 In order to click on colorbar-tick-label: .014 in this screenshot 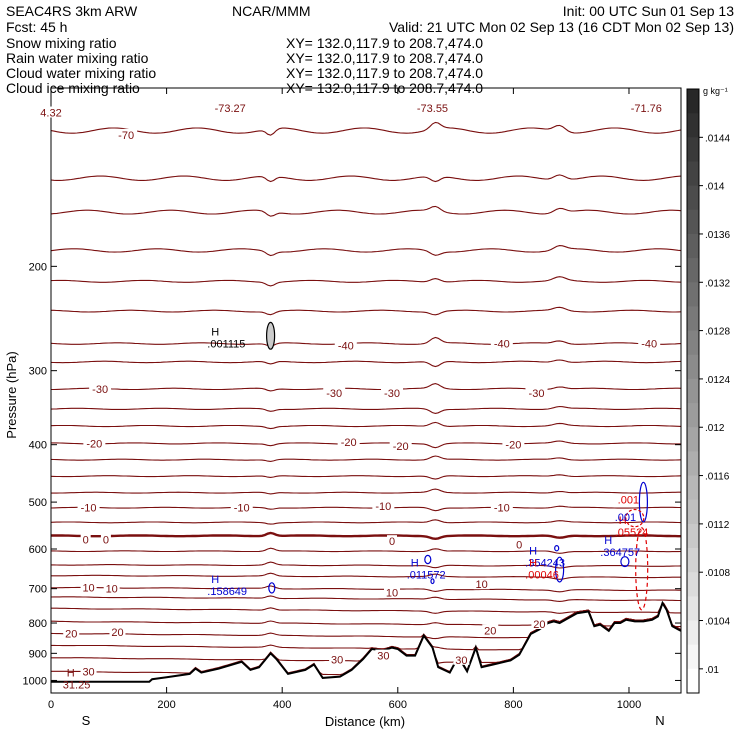, I will do `click(715, 187)`.